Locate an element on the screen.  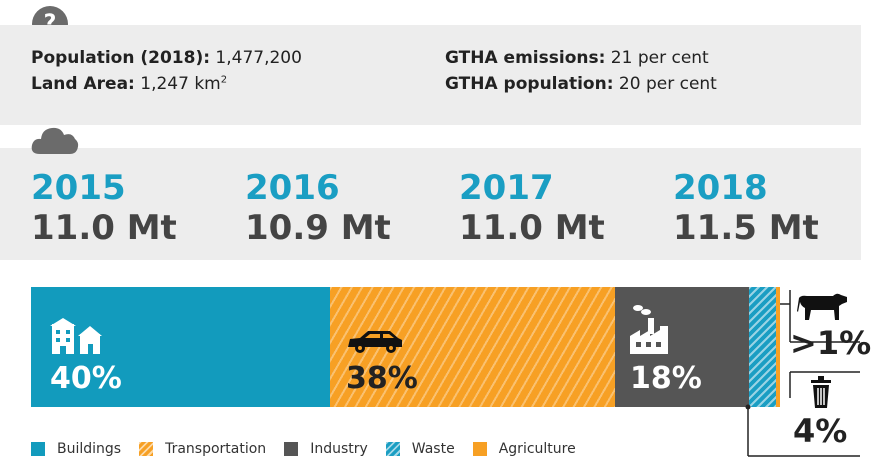
land-area-label: Land Area: is located at coordinates (83, 84).